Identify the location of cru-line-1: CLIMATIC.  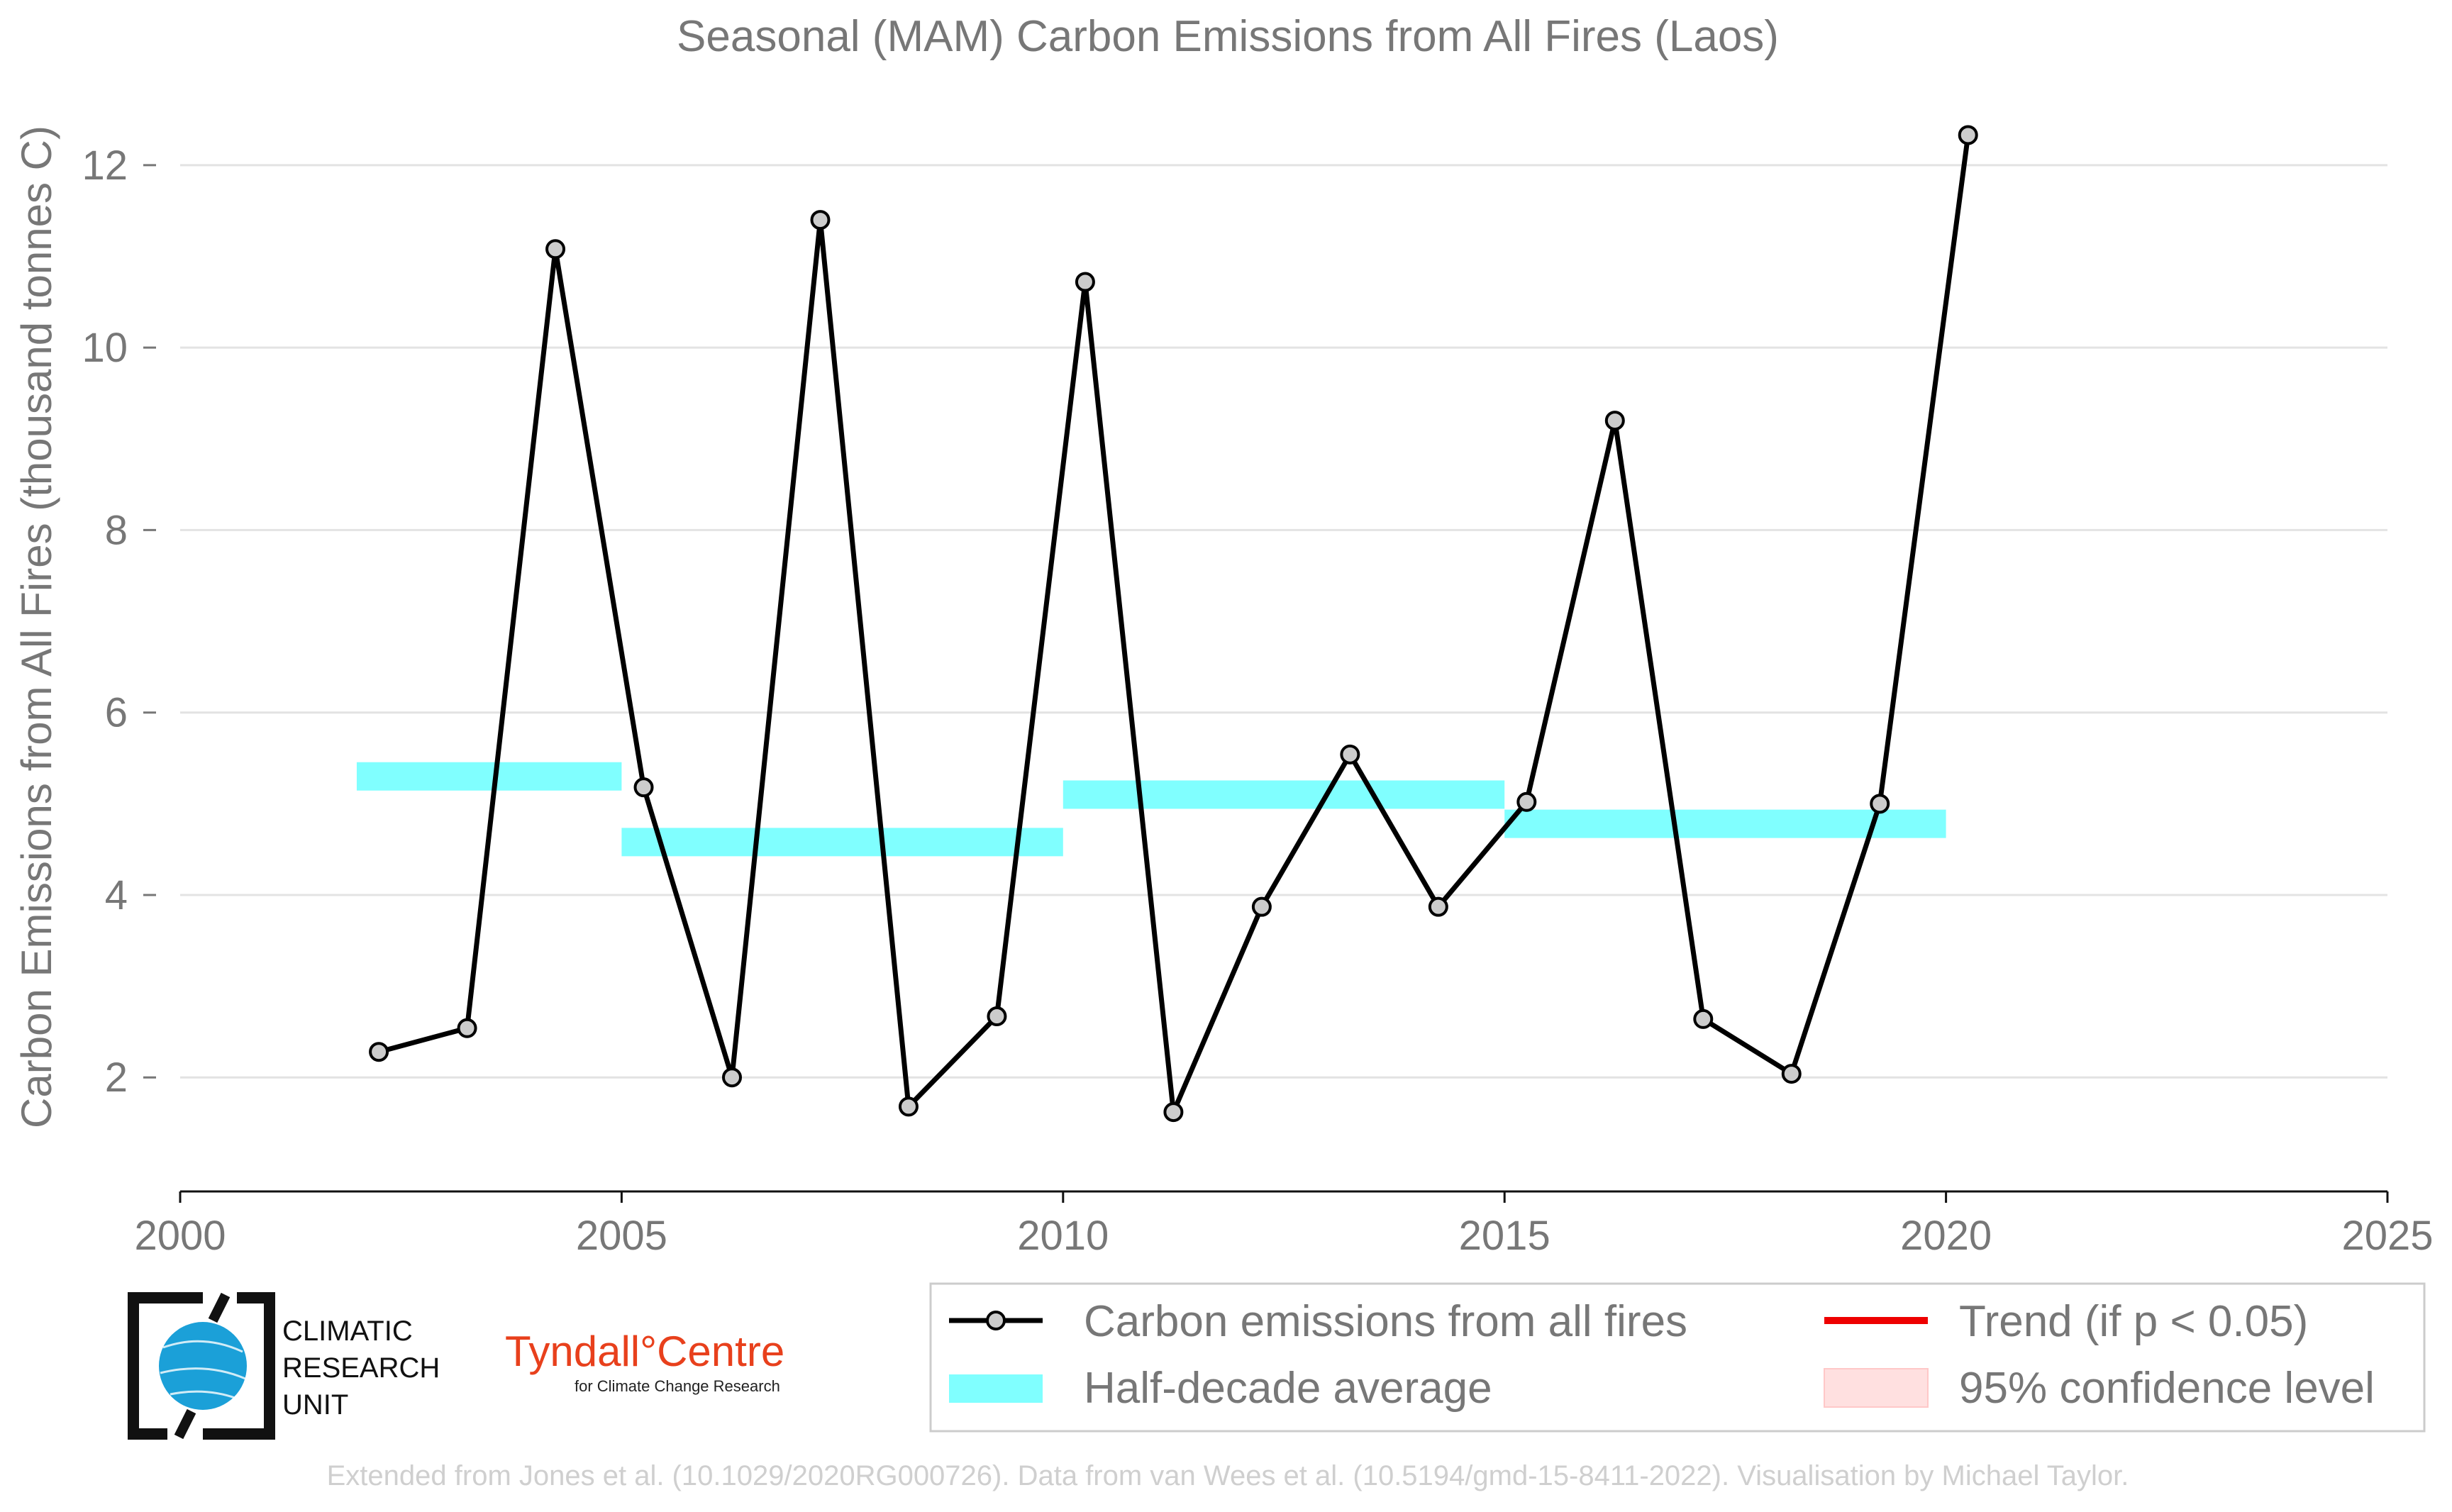
(347, 1331).